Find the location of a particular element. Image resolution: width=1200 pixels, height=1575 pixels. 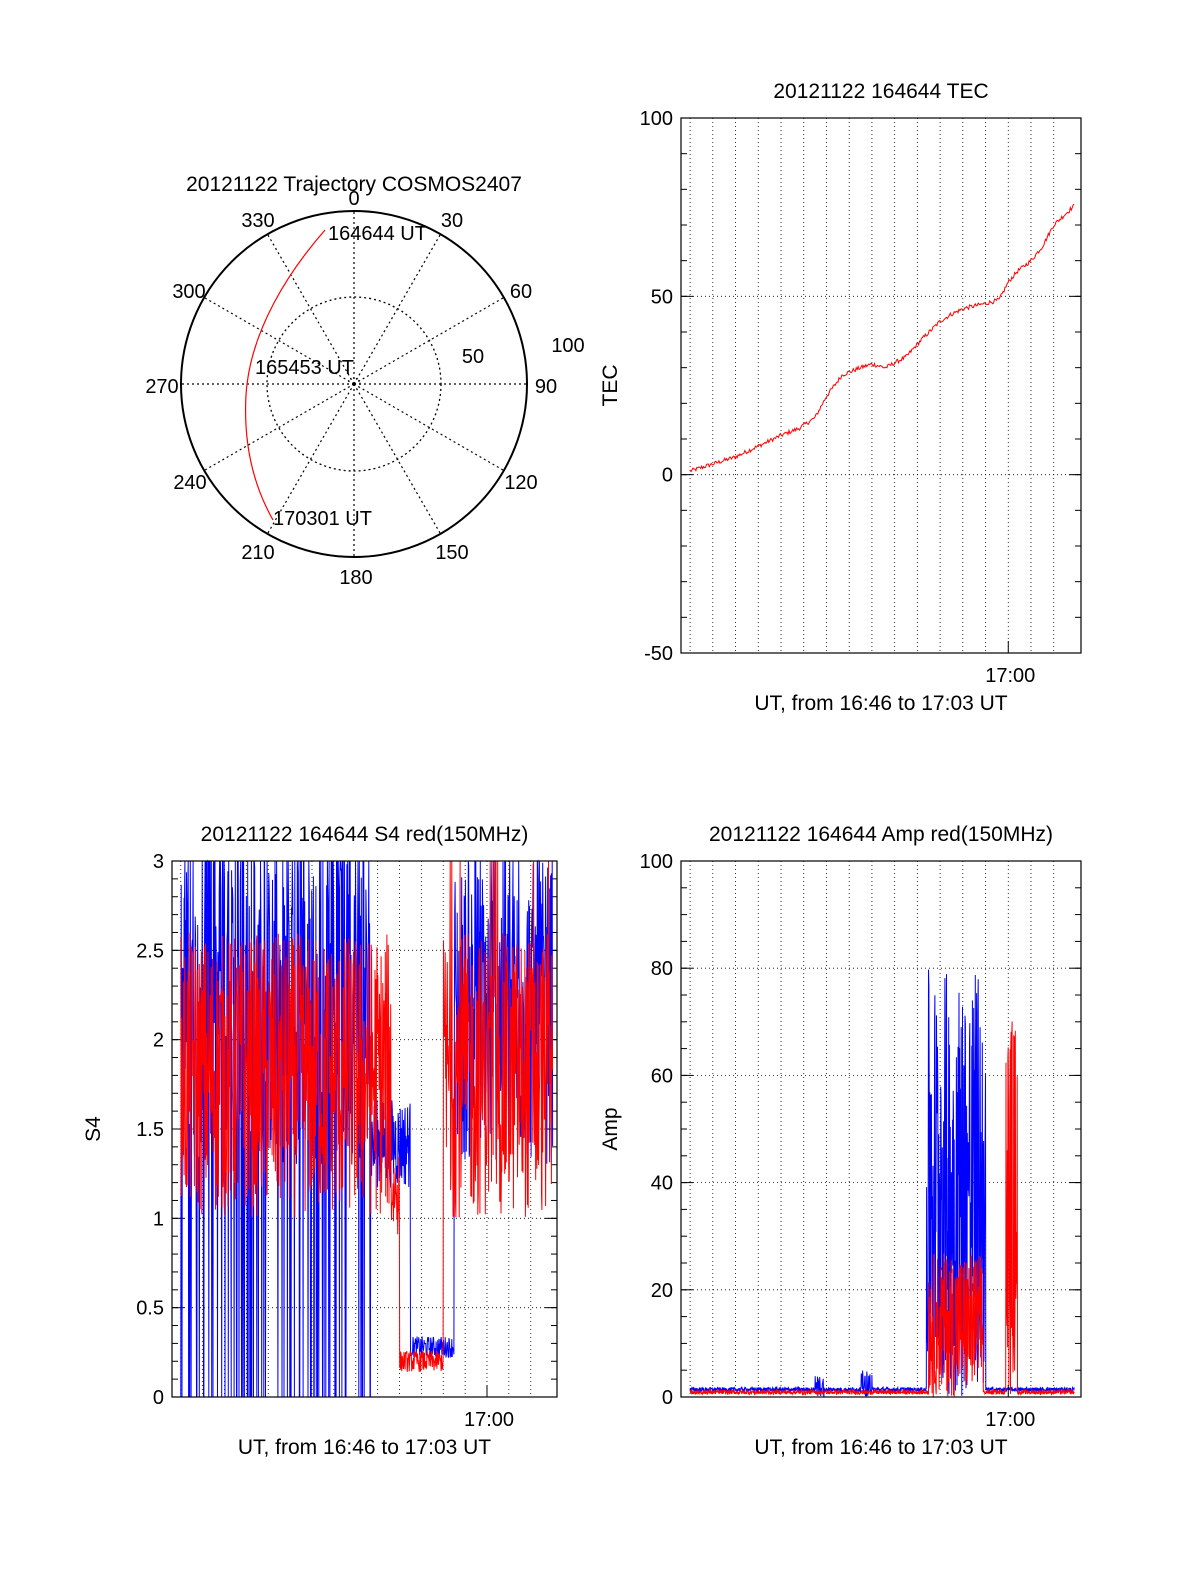

az-label-240: 240 is located at coordinates (189, 483).